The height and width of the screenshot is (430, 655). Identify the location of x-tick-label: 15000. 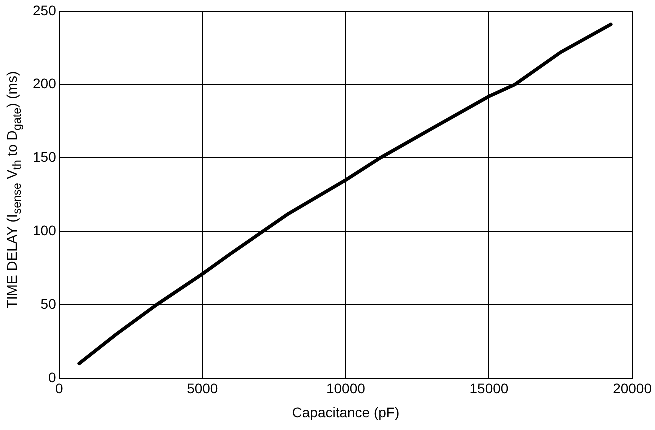
(489, 388).